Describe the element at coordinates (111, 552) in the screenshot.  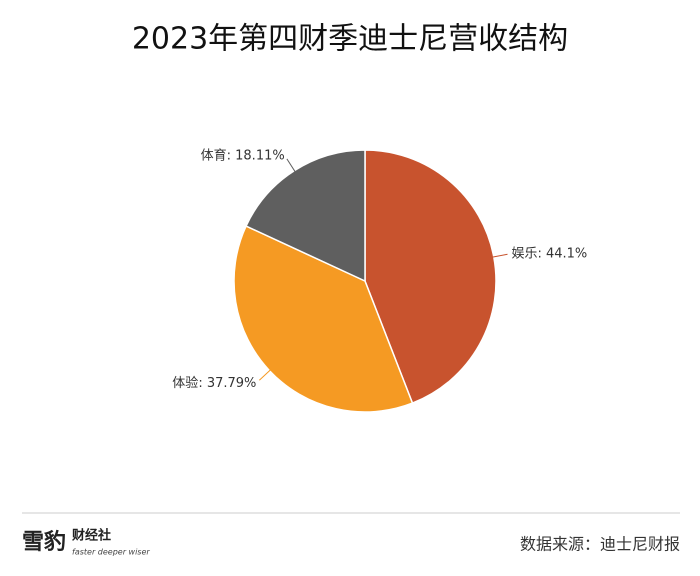
I see `logo-slogan: faster deeper wiser` at that location.